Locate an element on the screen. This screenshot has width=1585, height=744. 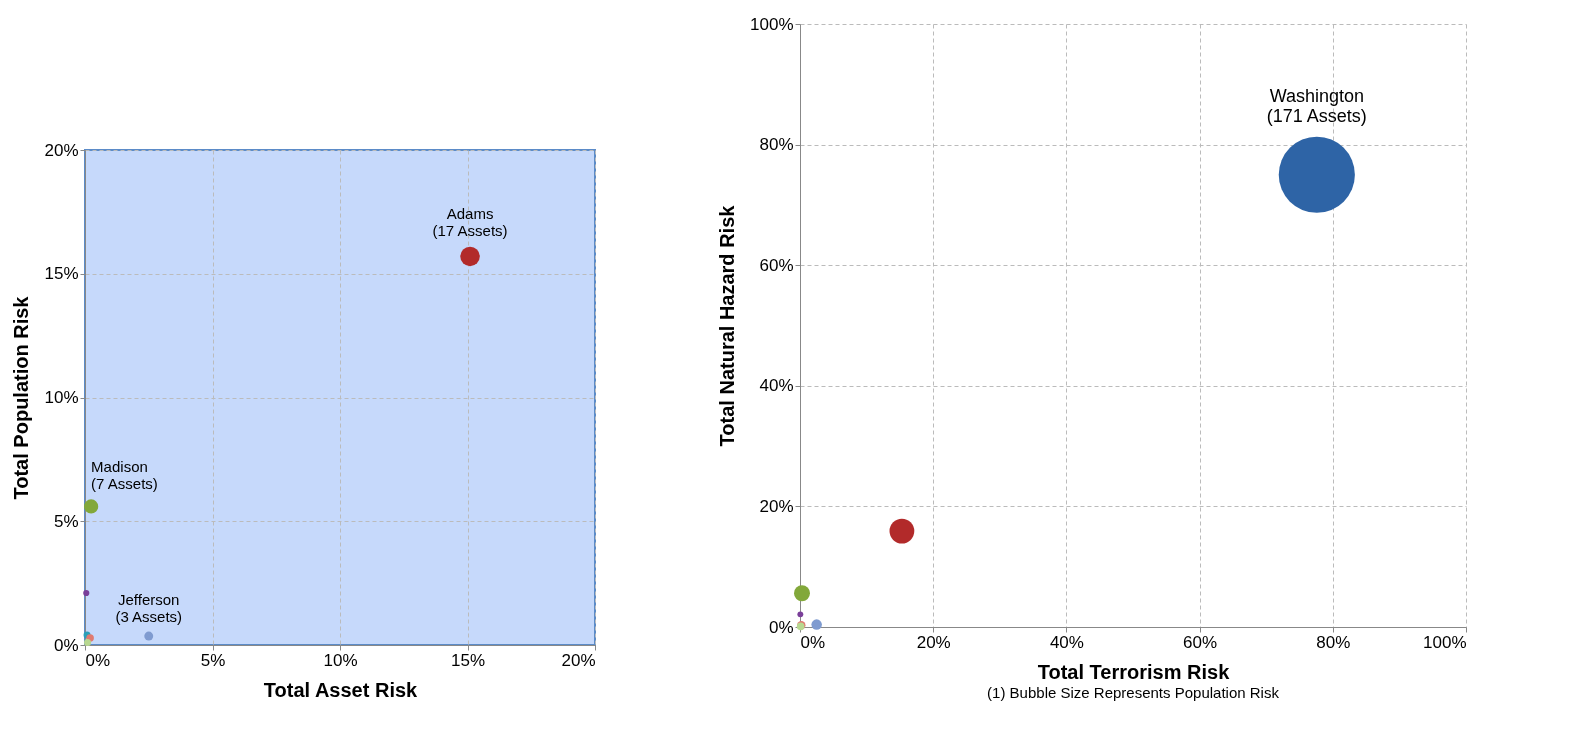
annotation: Jefferson (3 Assets) is located at coordinates (149, 608).